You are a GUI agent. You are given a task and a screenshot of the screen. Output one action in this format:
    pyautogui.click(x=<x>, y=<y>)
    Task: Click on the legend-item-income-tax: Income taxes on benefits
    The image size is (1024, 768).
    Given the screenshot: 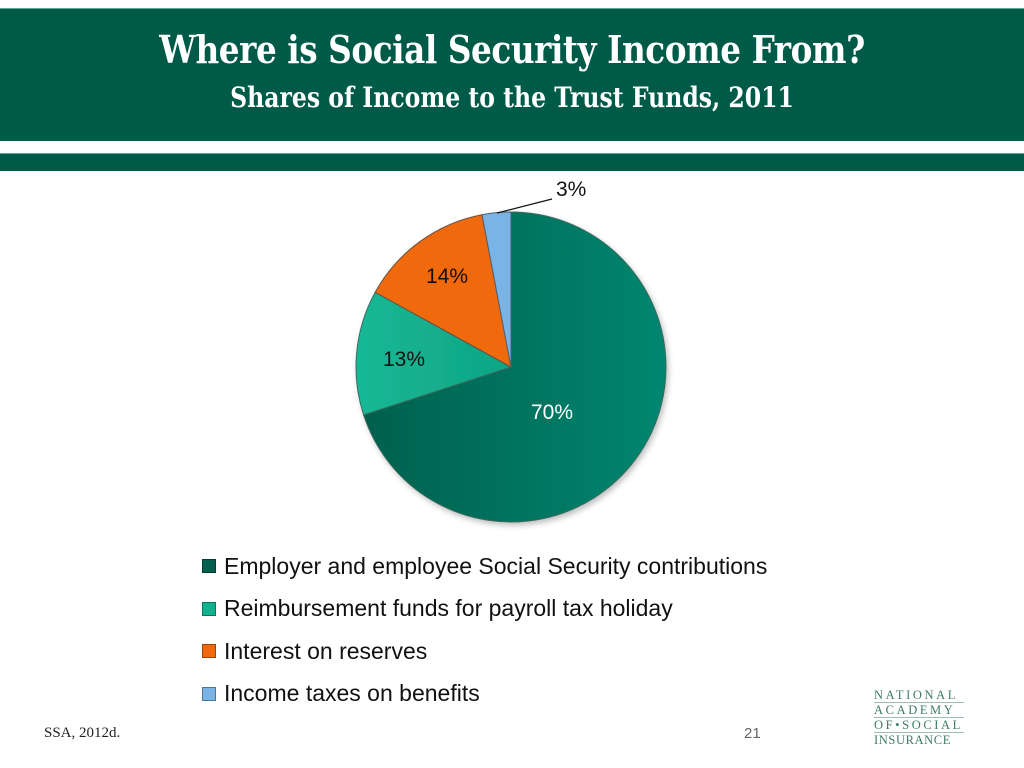 What is the action you would take?
    pyautogui.click(x=484, y=694)
    